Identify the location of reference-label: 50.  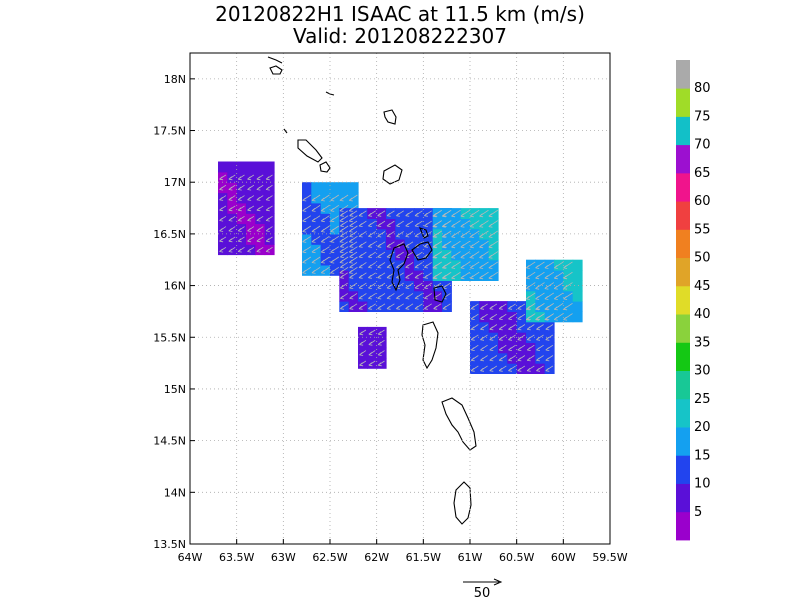
(482, 593).